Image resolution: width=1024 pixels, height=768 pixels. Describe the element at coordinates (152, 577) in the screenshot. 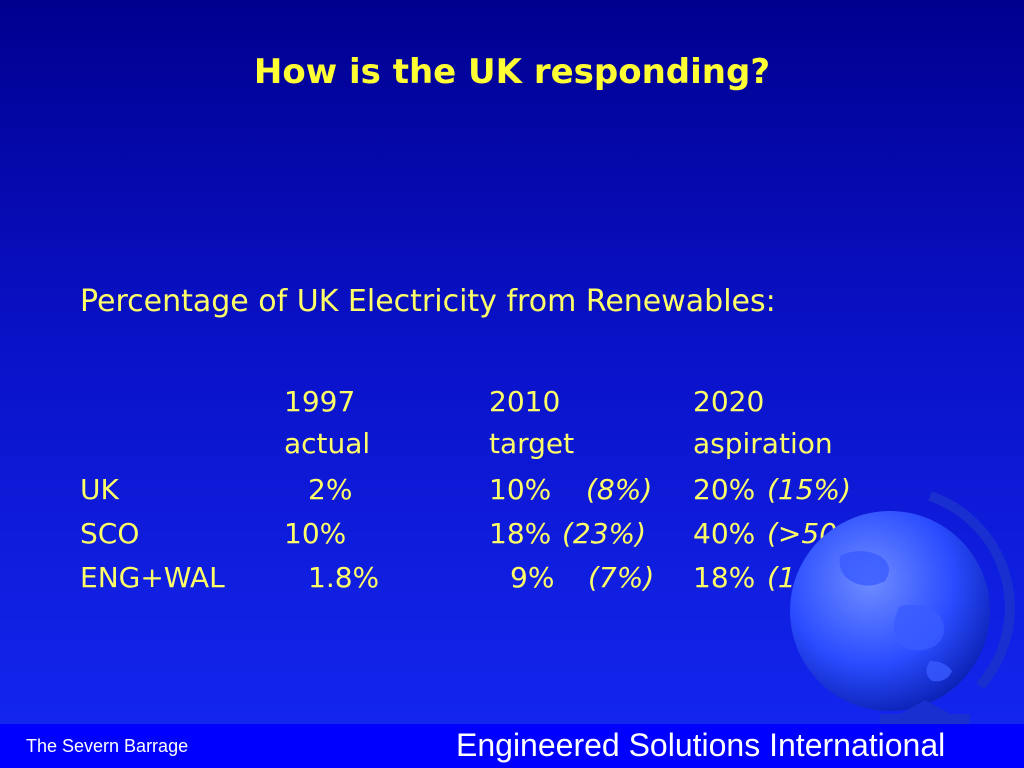

I see `row-region-engwal: ENG+WAL` at that location.